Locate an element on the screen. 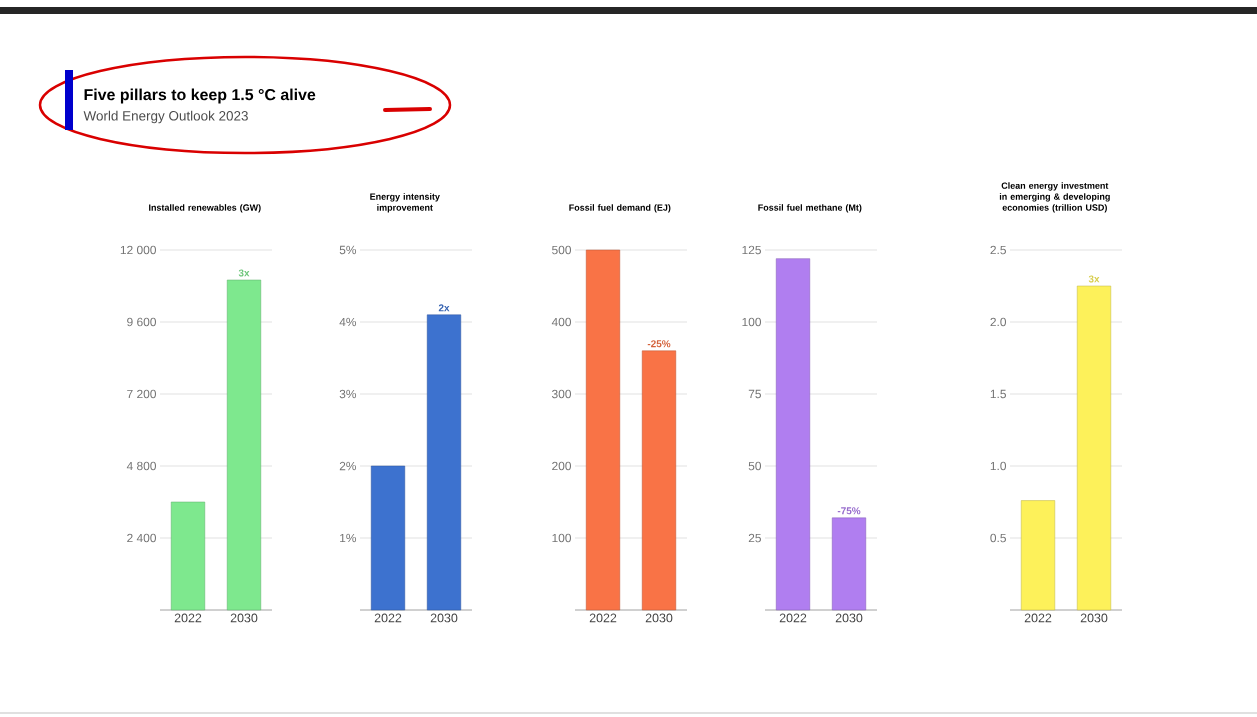  y-tick-label: 50 is located at coordinates (755, 466).